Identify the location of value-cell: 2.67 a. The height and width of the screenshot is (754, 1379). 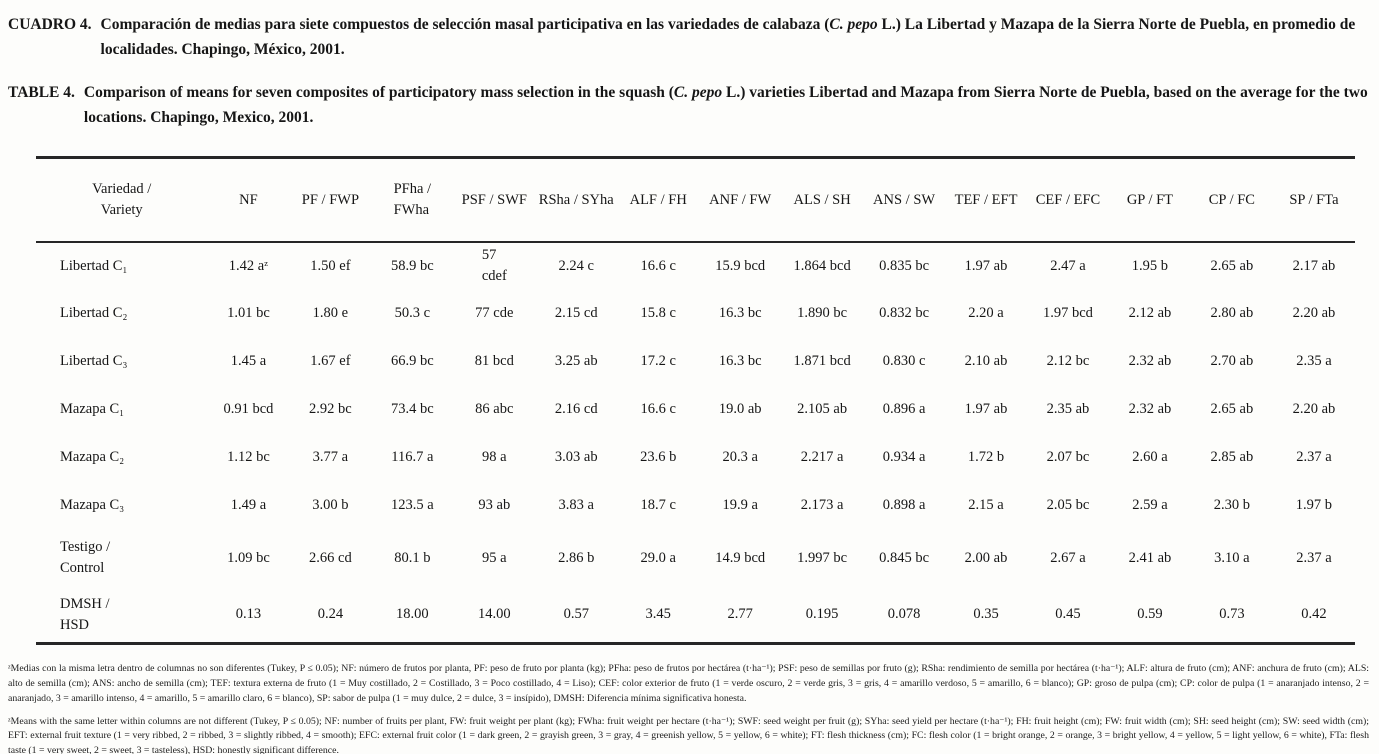
(1068, 558).